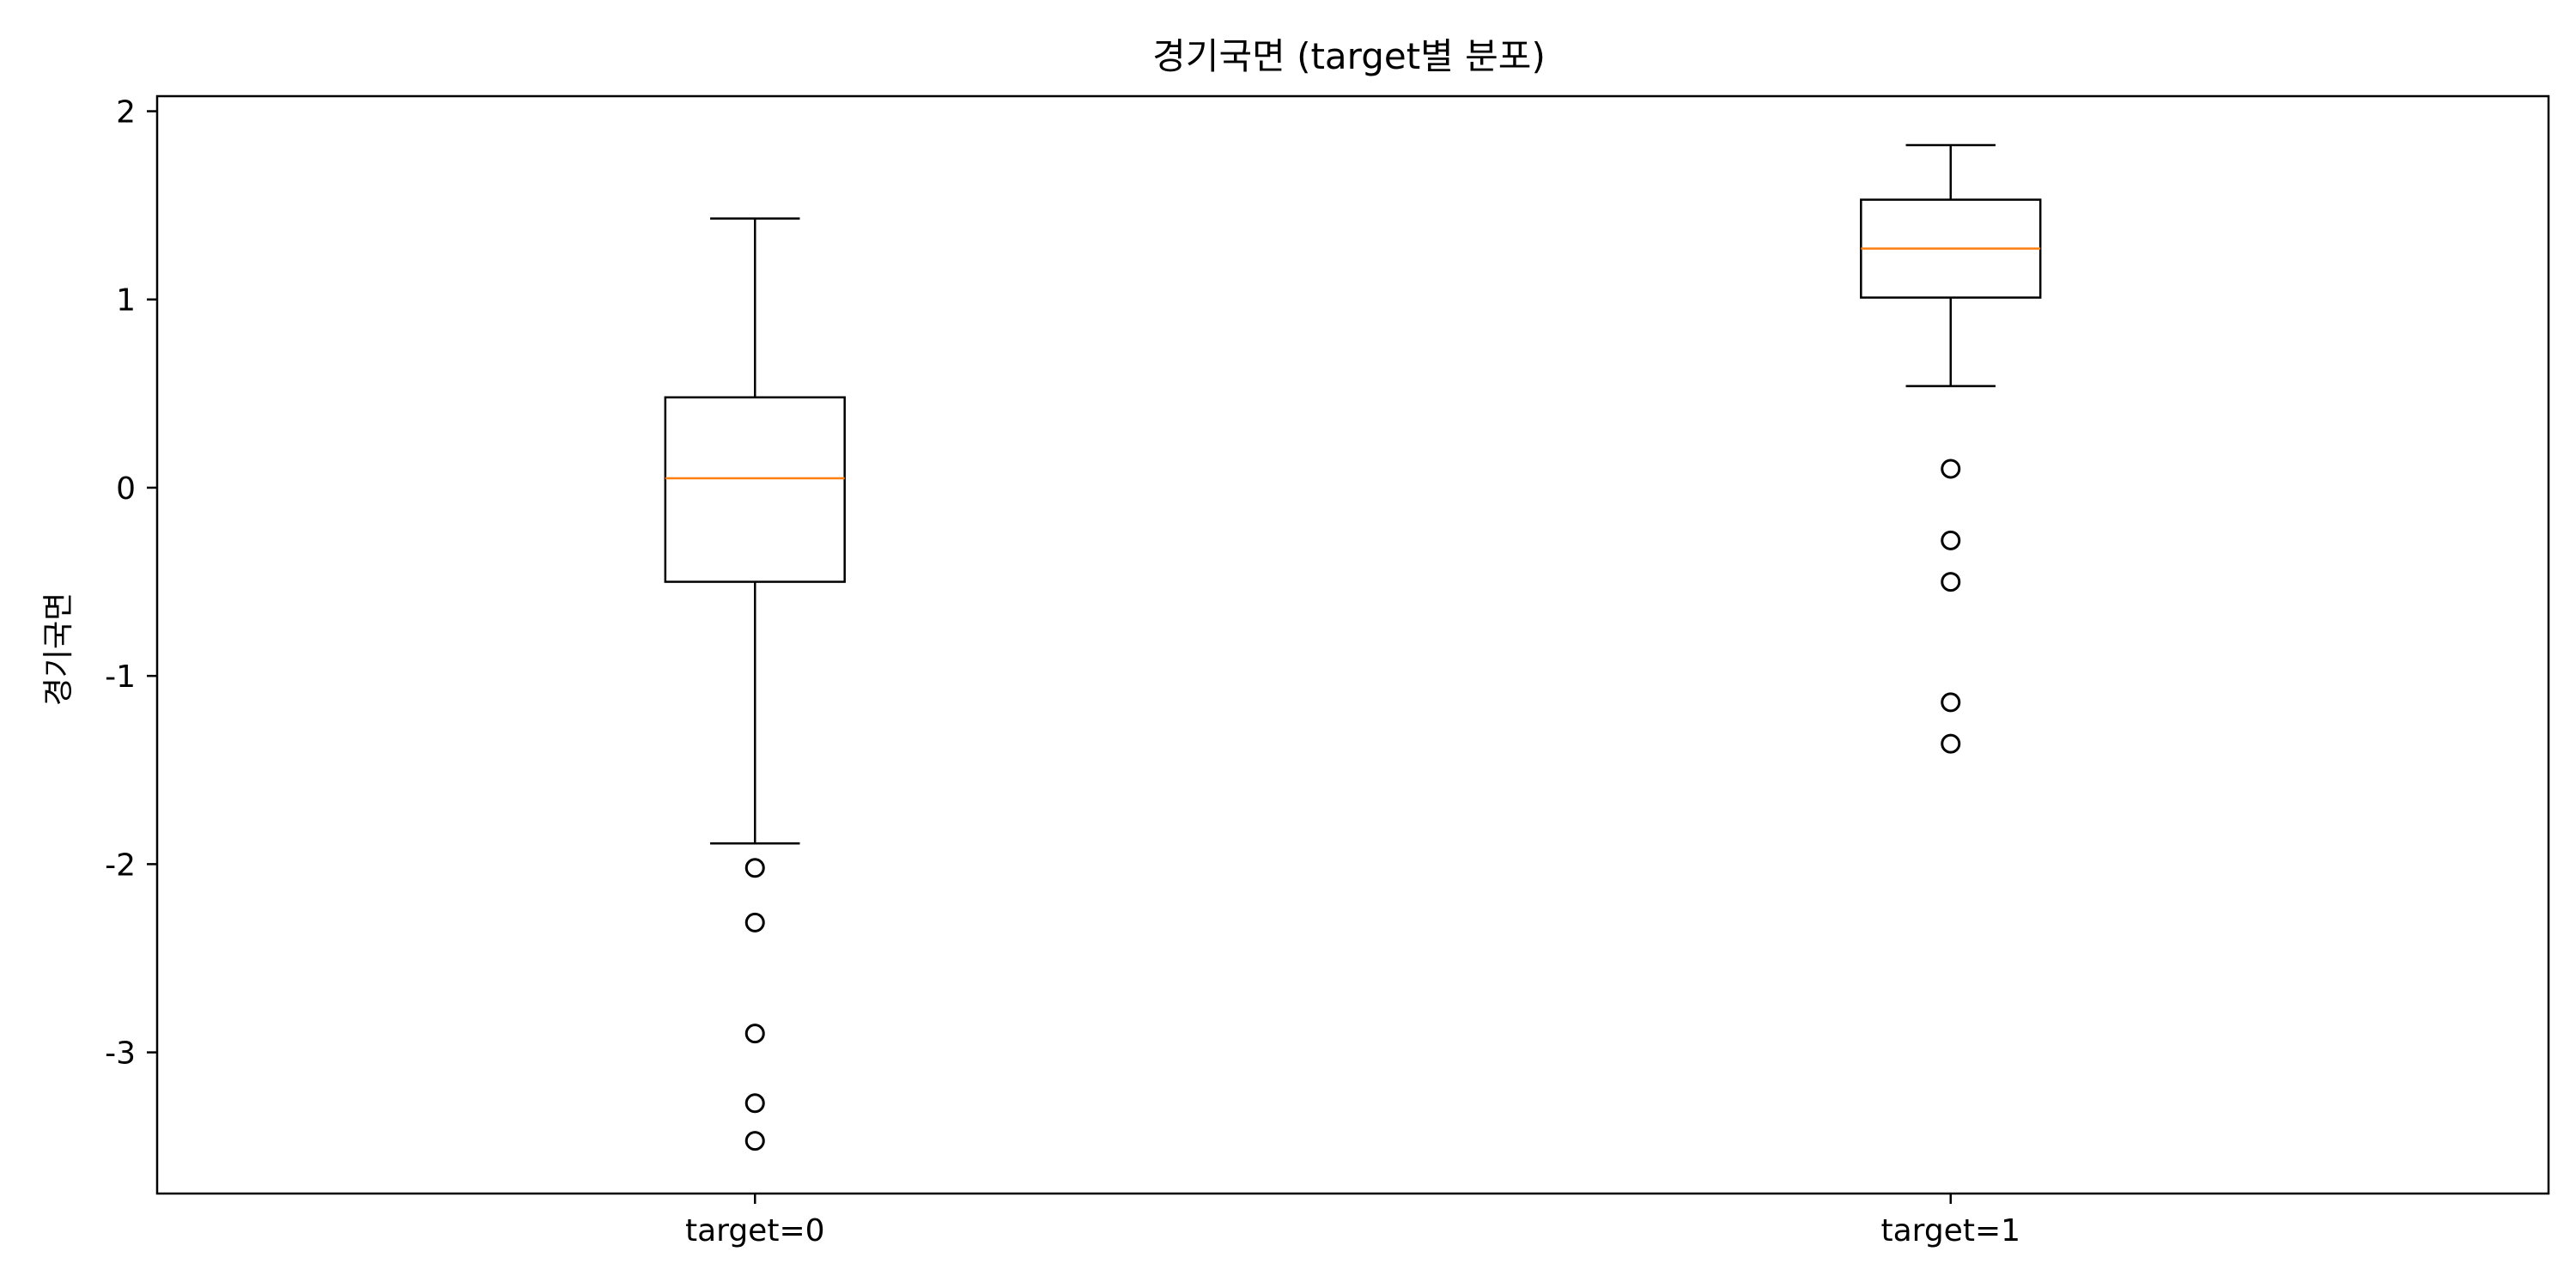 The width and height of the screenshot is (2576, 1288). I want to click on y-axis-label: 경기국면, so click(59, 649).